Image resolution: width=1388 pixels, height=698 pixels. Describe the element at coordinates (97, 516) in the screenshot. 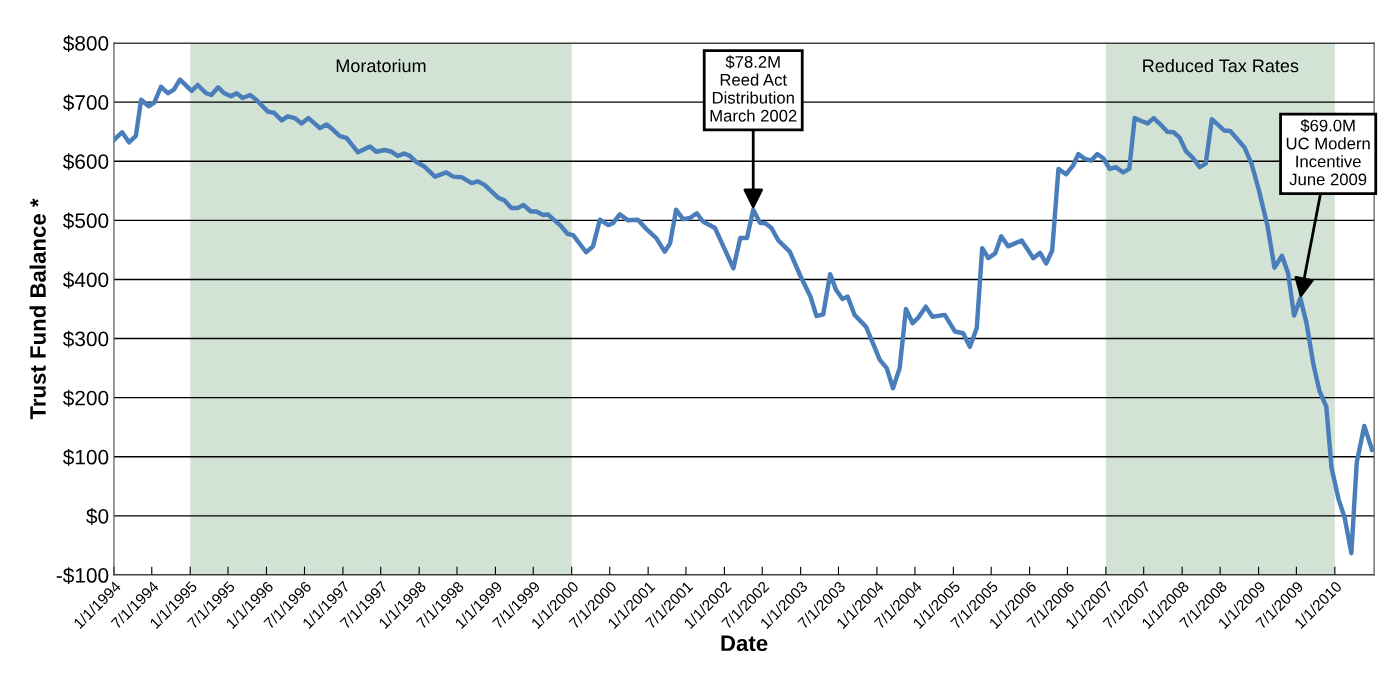

I see `y-tick-label: $0` at that location.